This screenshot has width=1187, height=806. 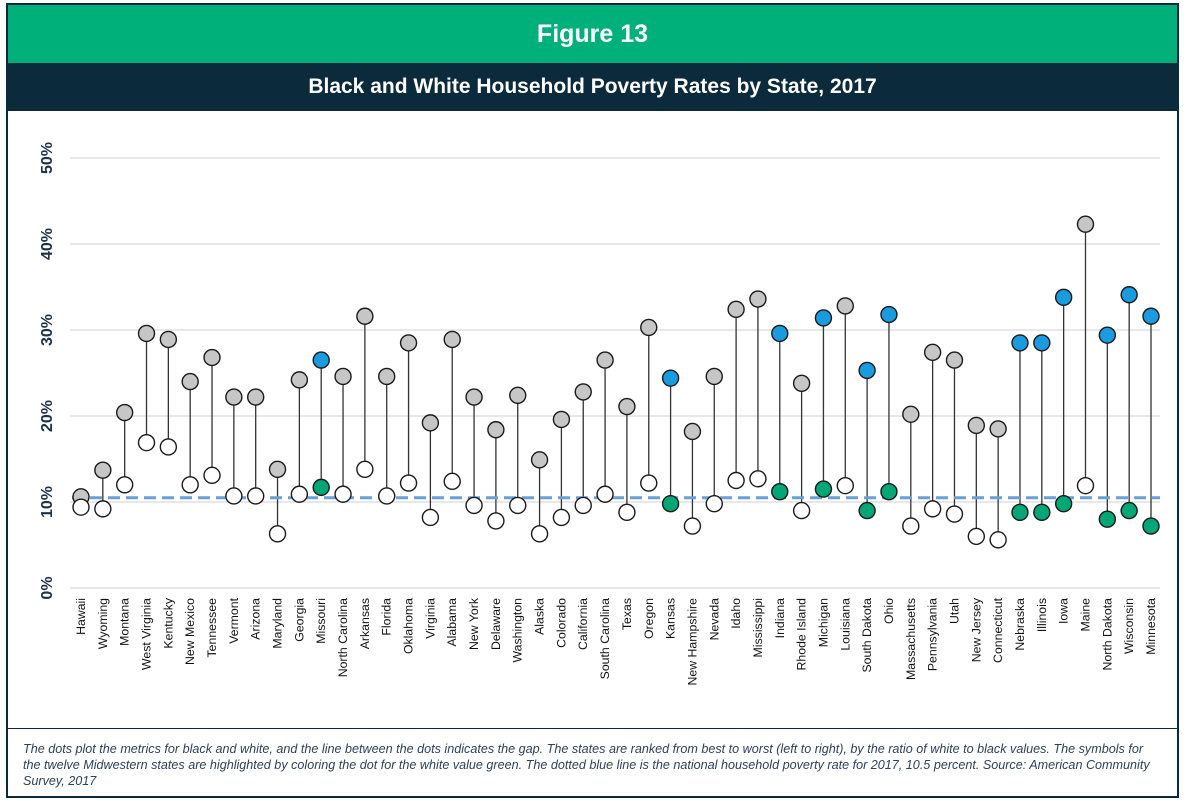 What do you see at coordinates (387, 617) in the screenshot?
I see `state-label: Florida` at bounding box center [387, 617].